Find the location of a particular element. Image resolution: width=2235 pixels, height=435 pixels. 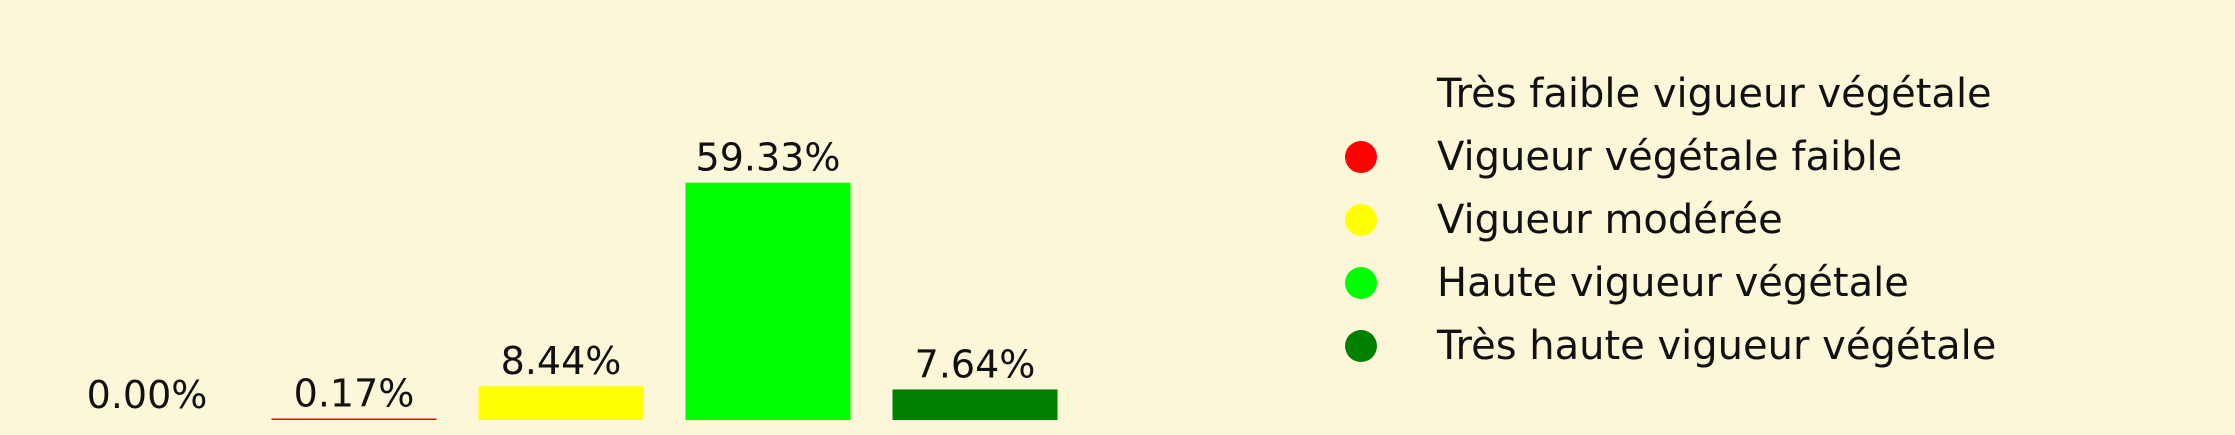

data-label-4: 7.64% is located at coordinates (975, 364).